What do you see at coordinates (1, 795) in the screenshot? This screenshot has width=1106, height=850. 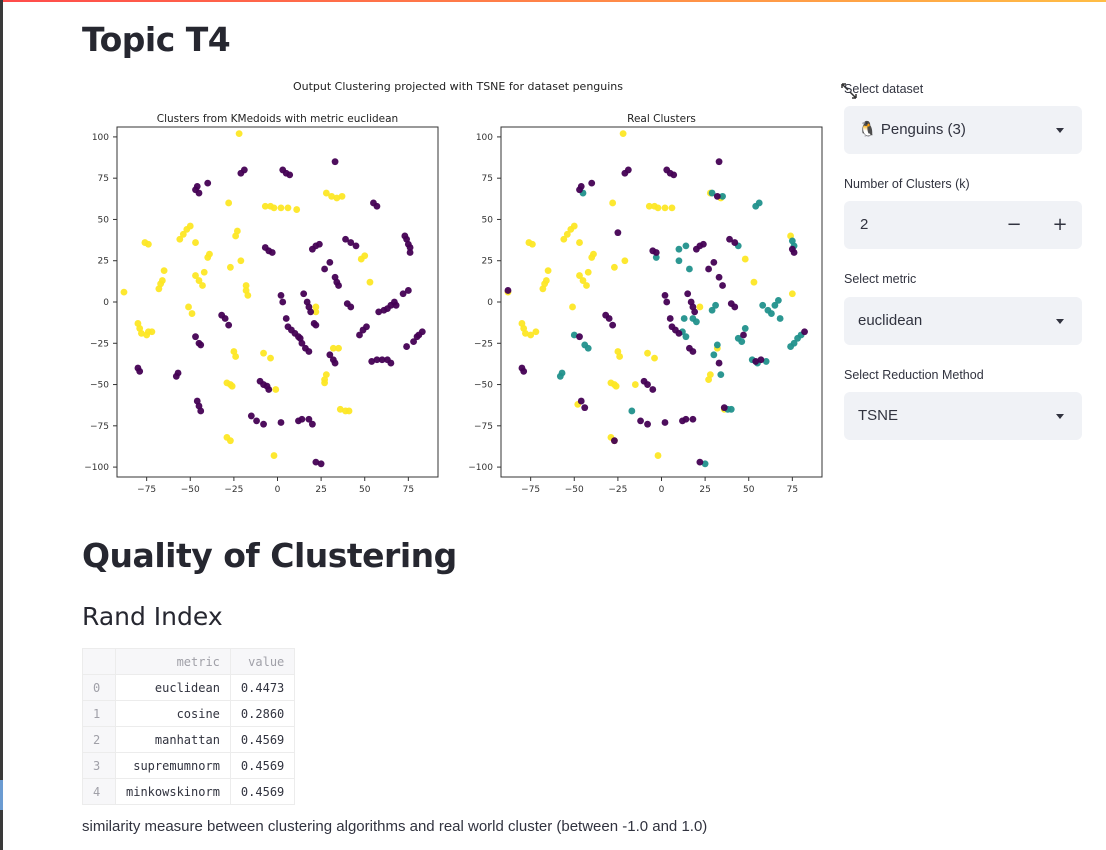 I see `left-window-edge-accent` at bounding box center [1, 795].